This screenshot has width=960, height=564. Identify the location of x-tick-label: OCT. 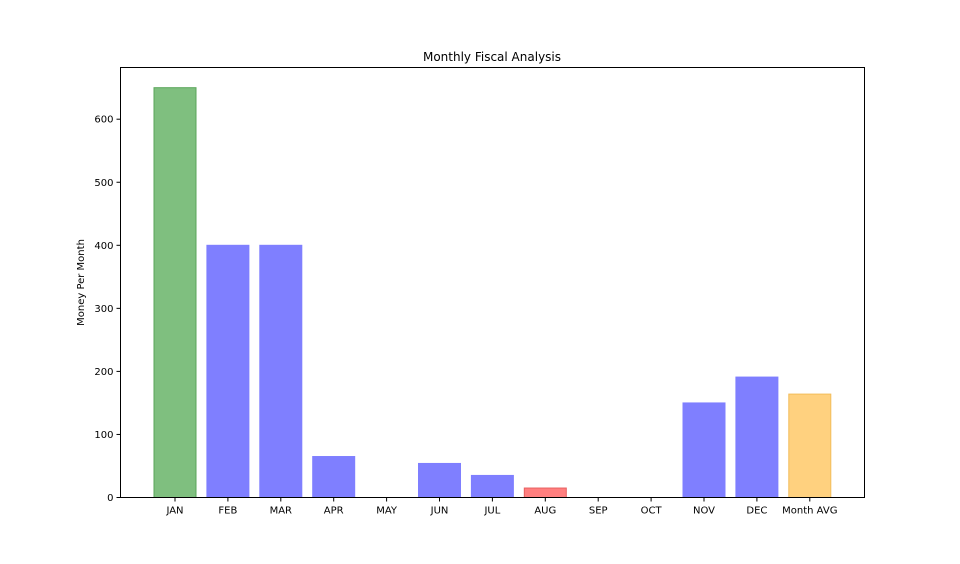
(652, 511).